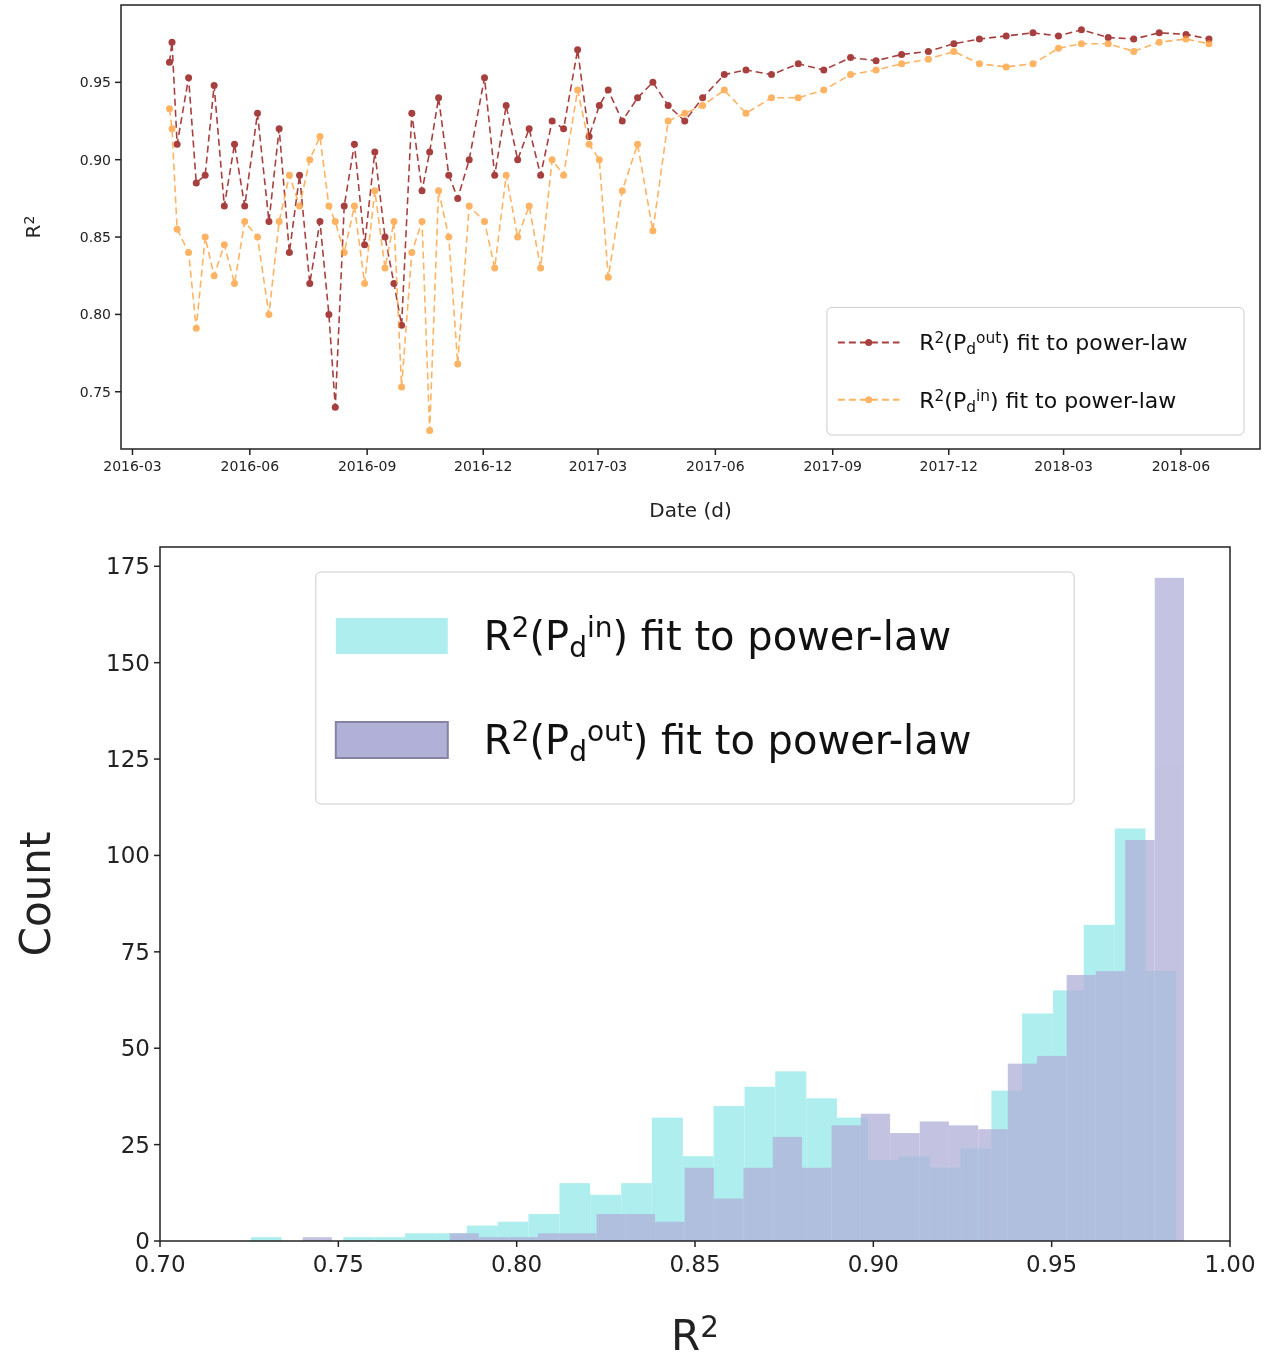  Describe the element at coordinates (832, 466) in the screenshot. I see `x-tick-label: 2017-09` at that location.